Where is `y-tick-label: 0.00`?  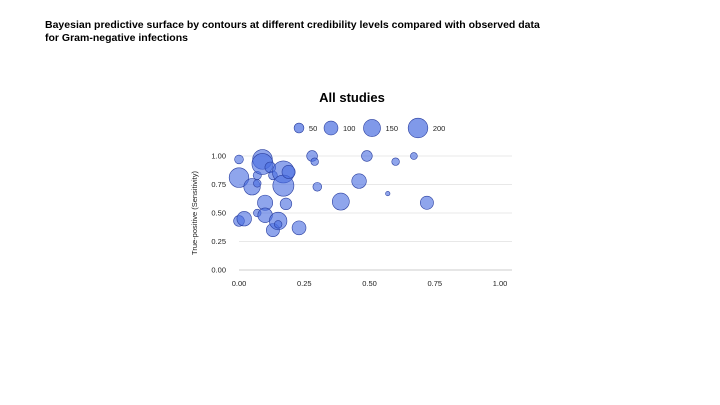 y-tick-label: 0.00 is located at coordinates (218, 270).